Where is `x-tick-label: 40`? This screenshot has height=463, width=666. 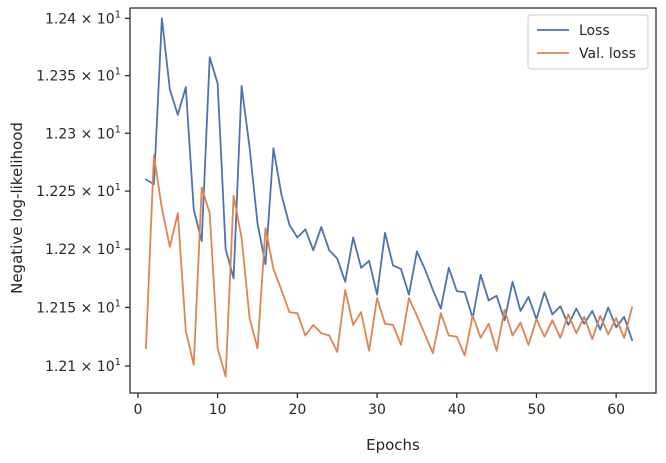
x-tick-label: 40 is located at coordinates (457, 410).